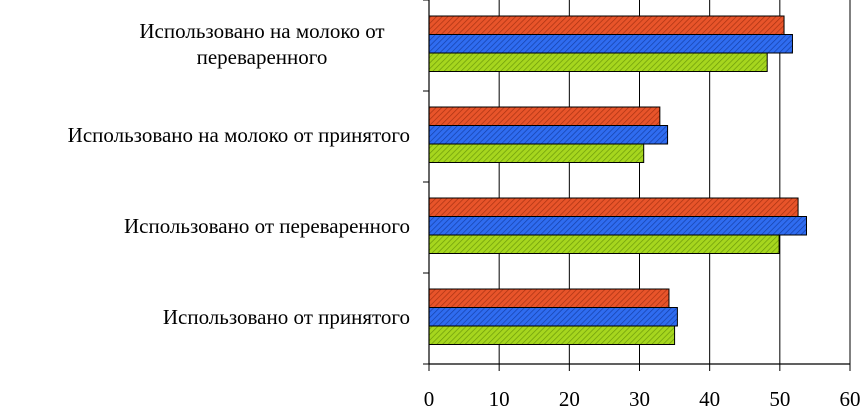  Describe the element at coordinates (499, 399) in the screenshot. I see `x-tick-label: 10` at that location.